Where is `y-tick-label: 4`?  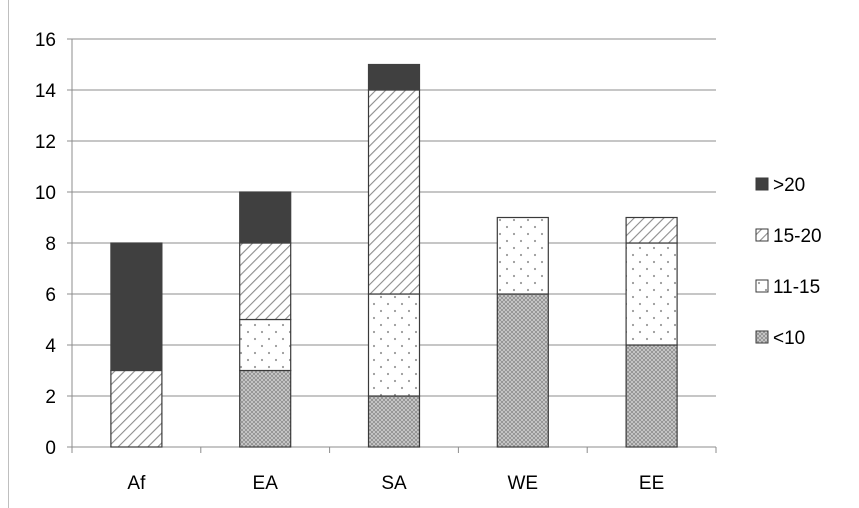 y-tick-label: 4 is located at coordinates (50, 346).